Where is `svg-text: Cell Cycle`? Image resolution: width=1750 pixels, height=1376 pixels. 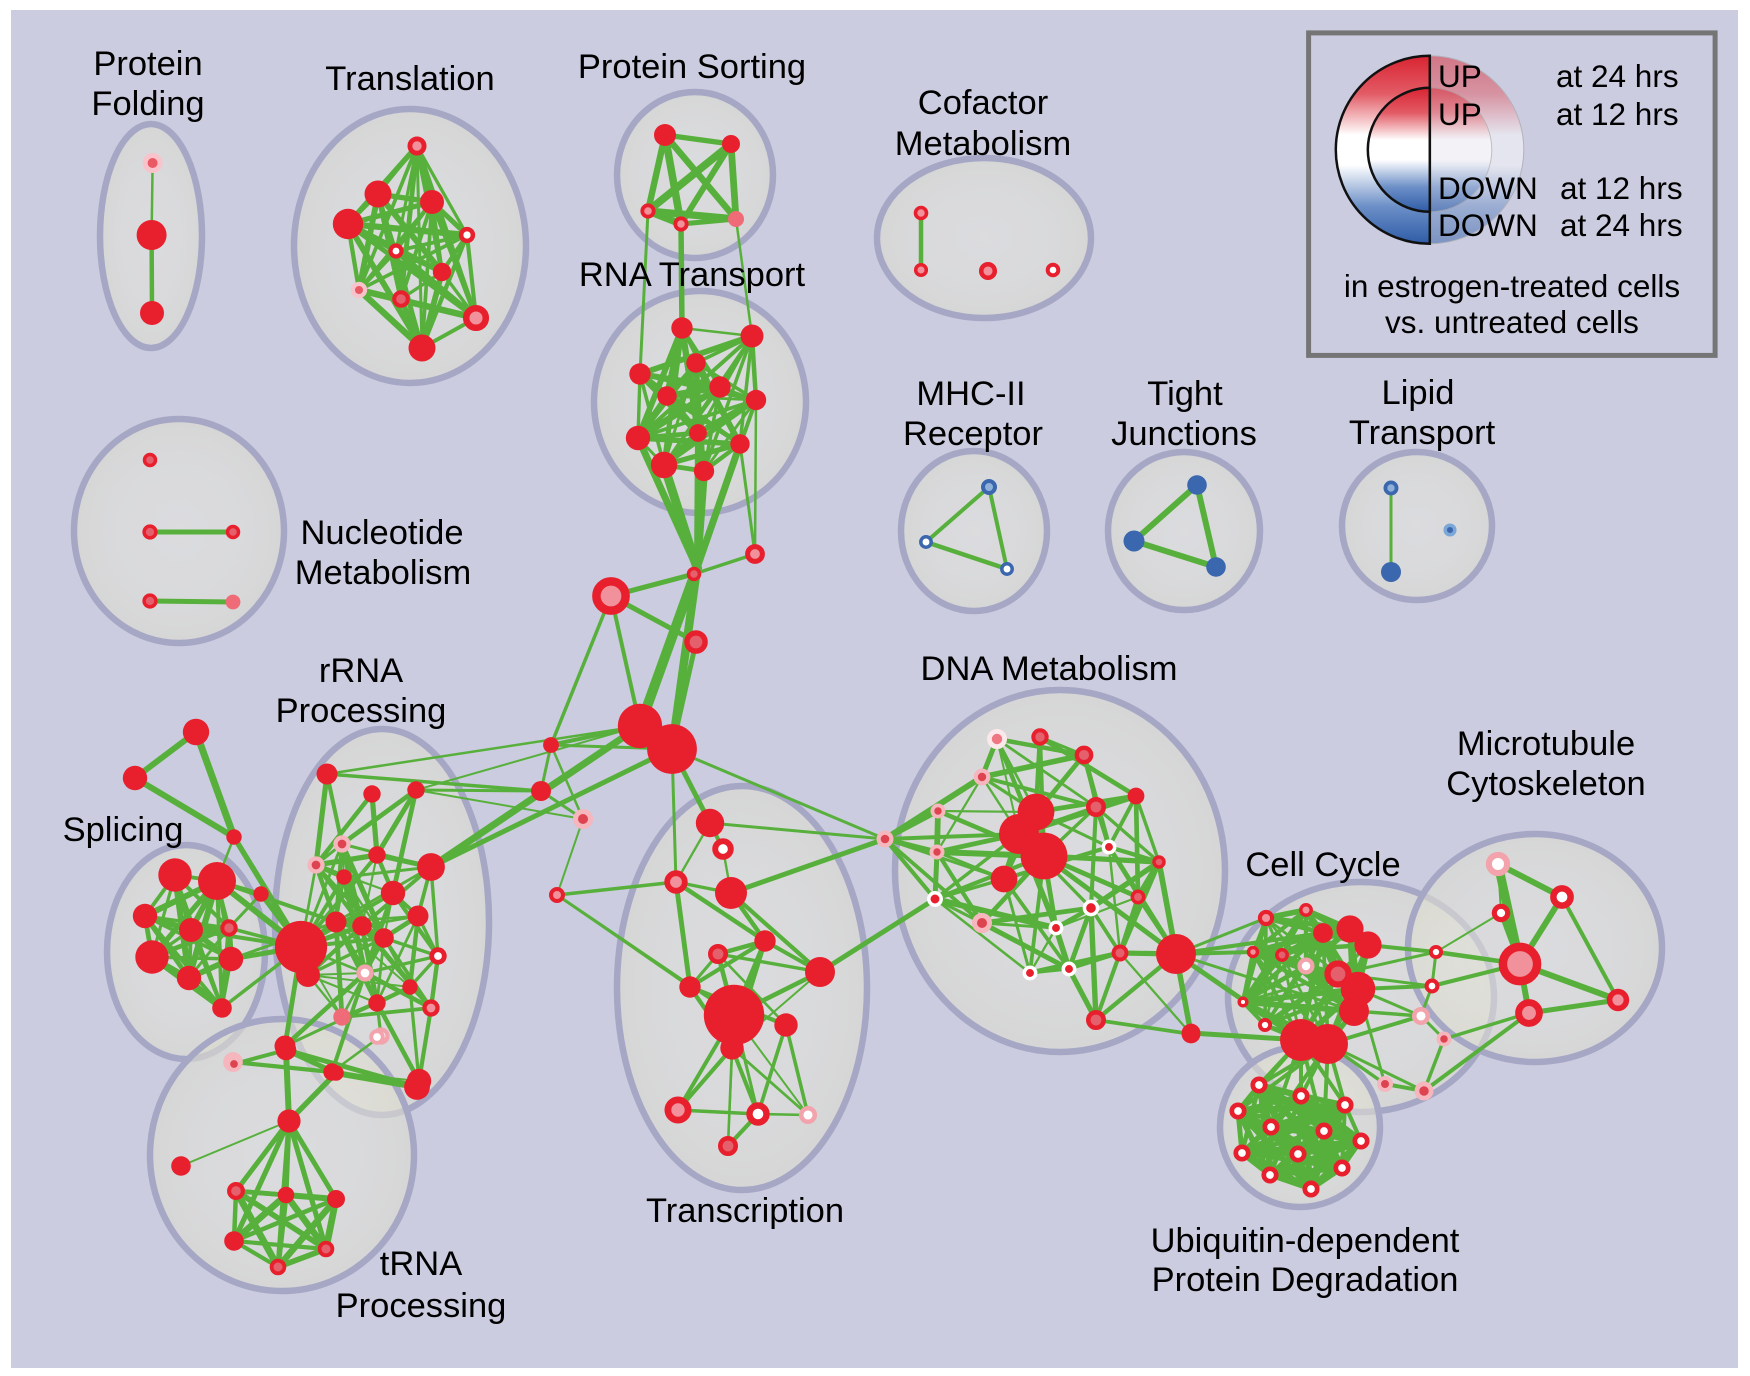 svg-text: Cell Cycle is located at coordinates (1322, 865).